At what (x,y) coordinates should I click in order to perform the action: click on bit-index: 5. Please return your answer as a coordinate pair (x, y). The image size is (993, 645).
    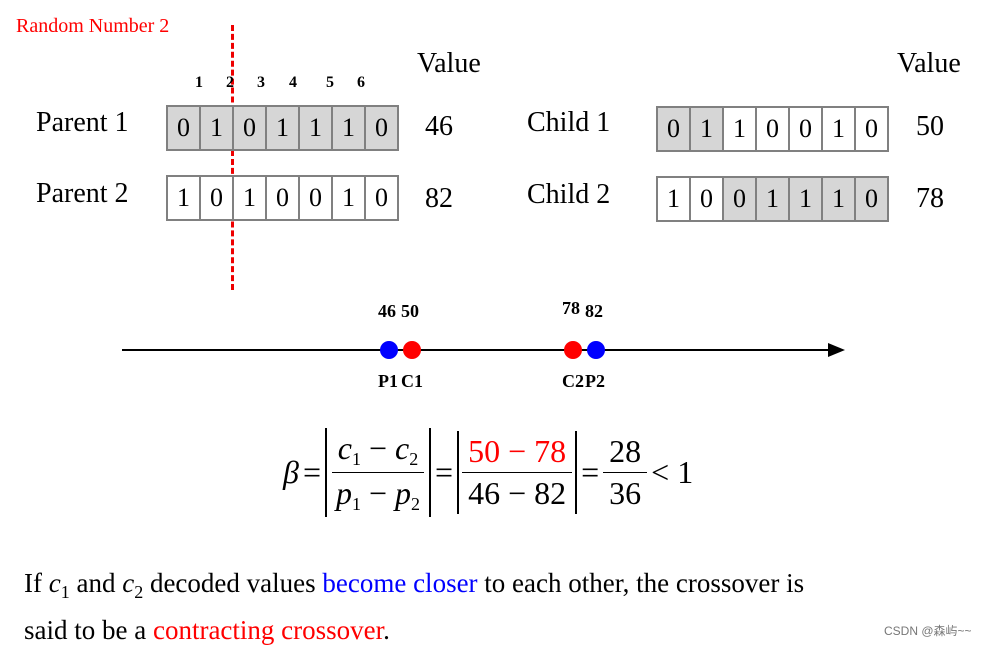
    Looking at the image, I should click on (330, 82).